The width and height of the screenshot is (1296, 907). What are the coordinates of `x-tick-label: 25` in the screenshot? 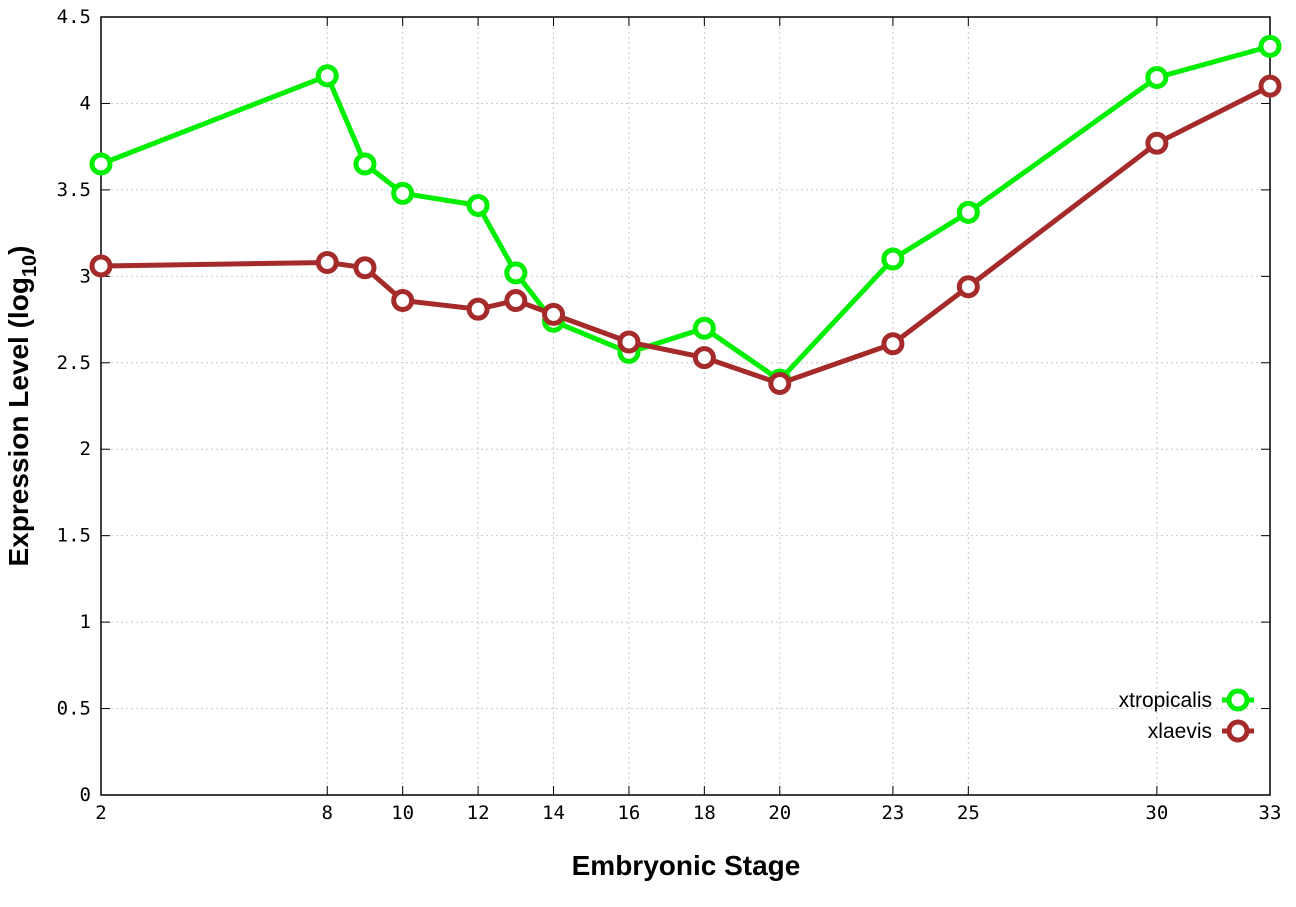 It's located at (968, 813).